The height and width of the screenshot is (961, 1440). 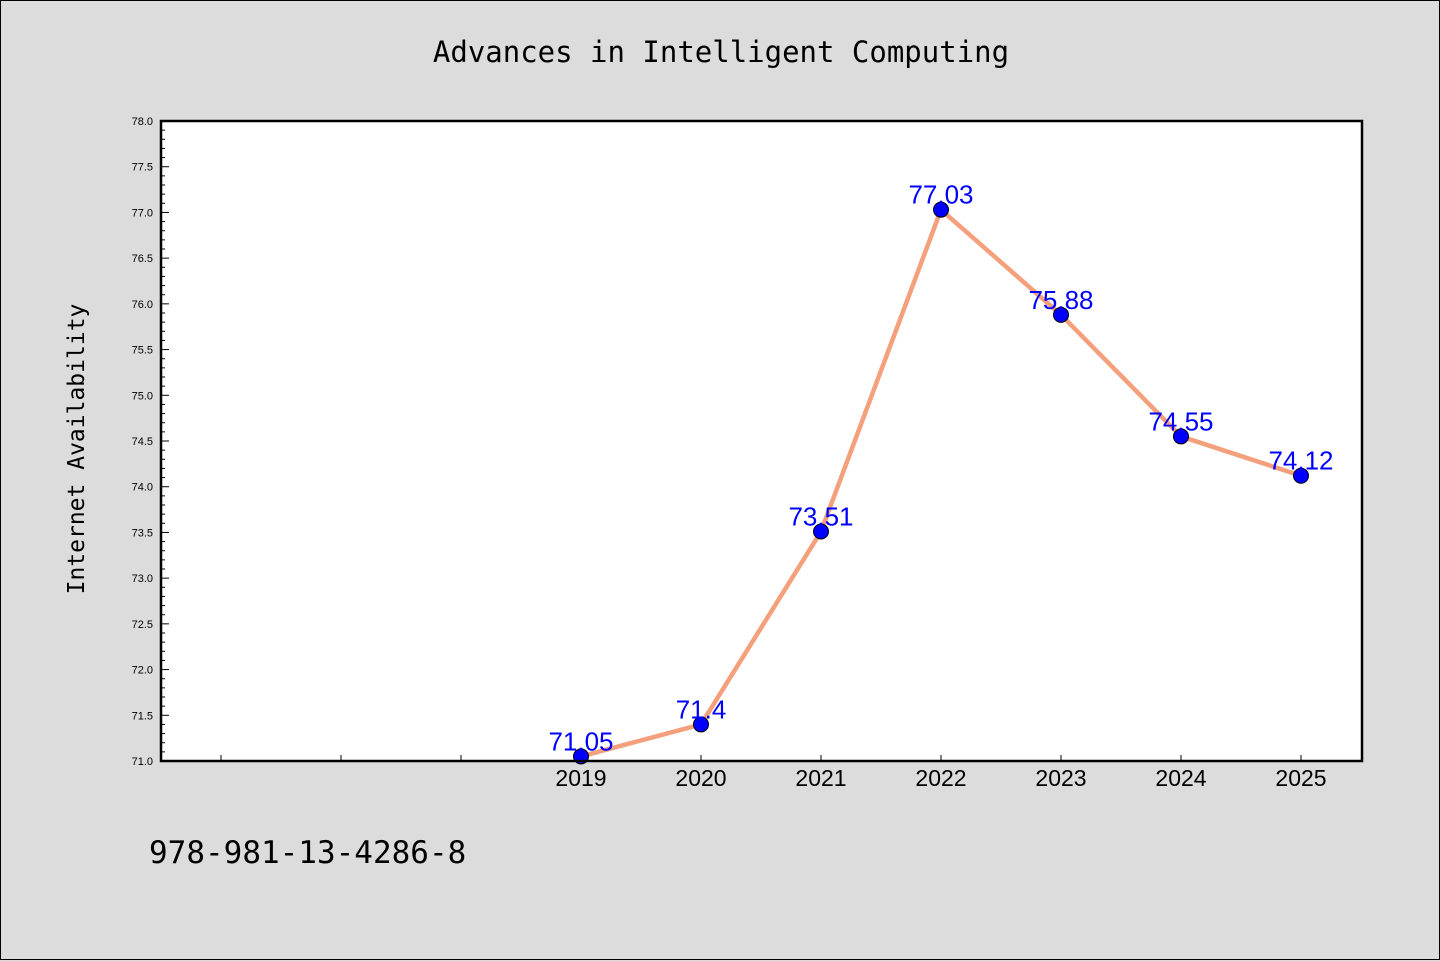 What do you see at coordinates (580, 778) in the screenshot?
I see `x-tick-label: 2019` at bounding box center [580, 778].